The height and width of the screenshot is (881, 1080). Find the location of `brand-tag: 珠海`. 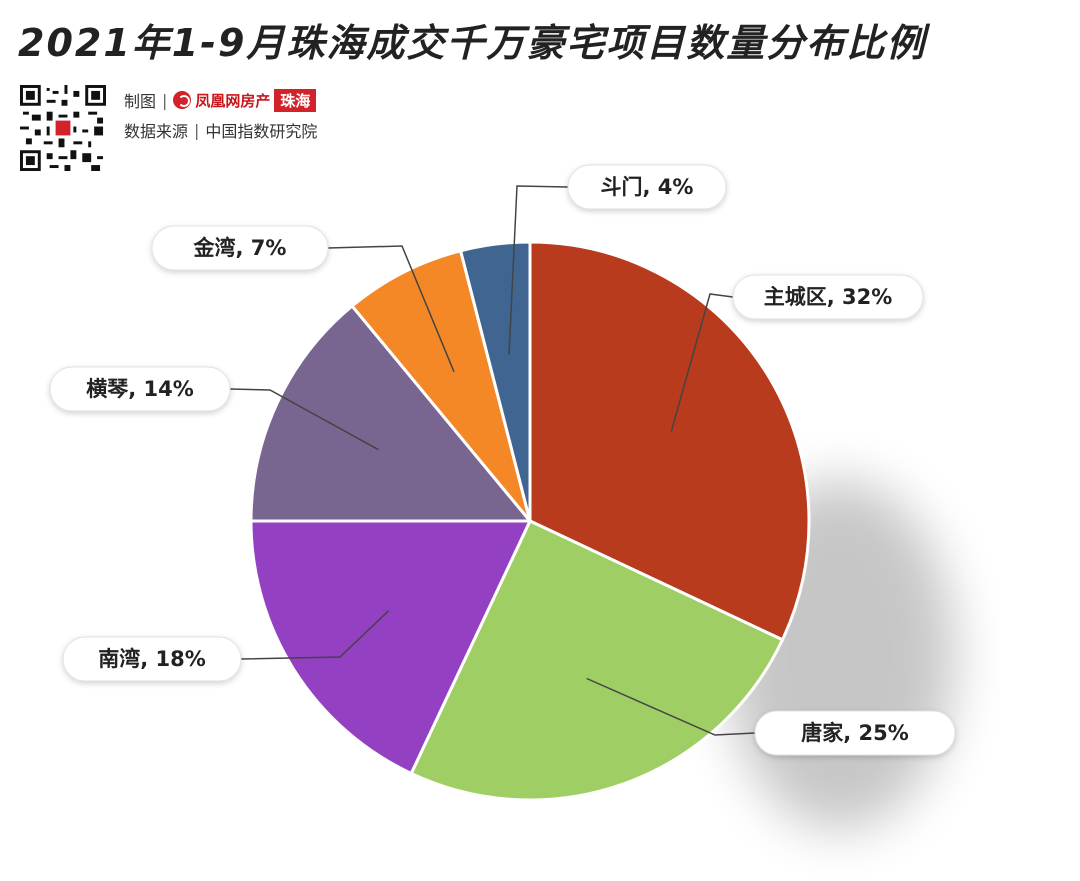

brand-tag: 珠海 is located at coordinates (295, 100).